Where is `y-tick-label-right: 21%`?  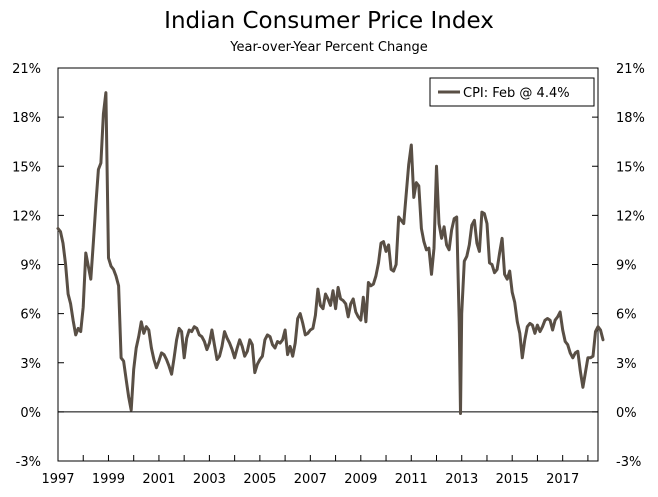 y-tick-label-right: 21% is located at coordinates (630, 69).